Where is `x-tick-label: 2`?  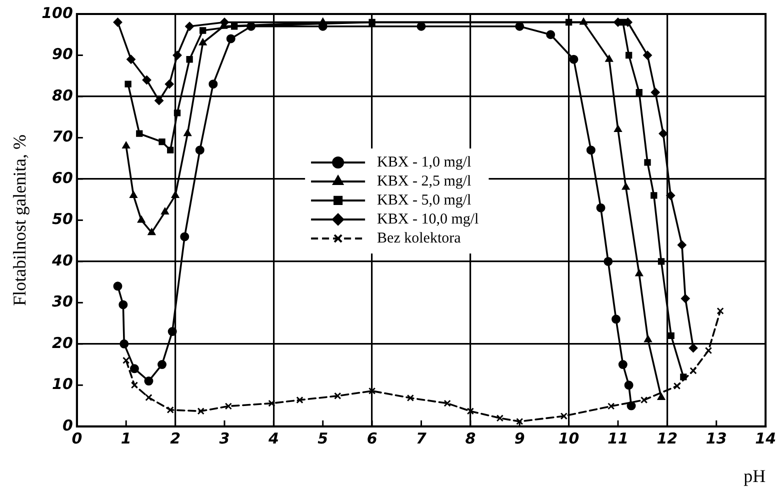
x-tick-label: 2 is located at coordinates (175, 438).